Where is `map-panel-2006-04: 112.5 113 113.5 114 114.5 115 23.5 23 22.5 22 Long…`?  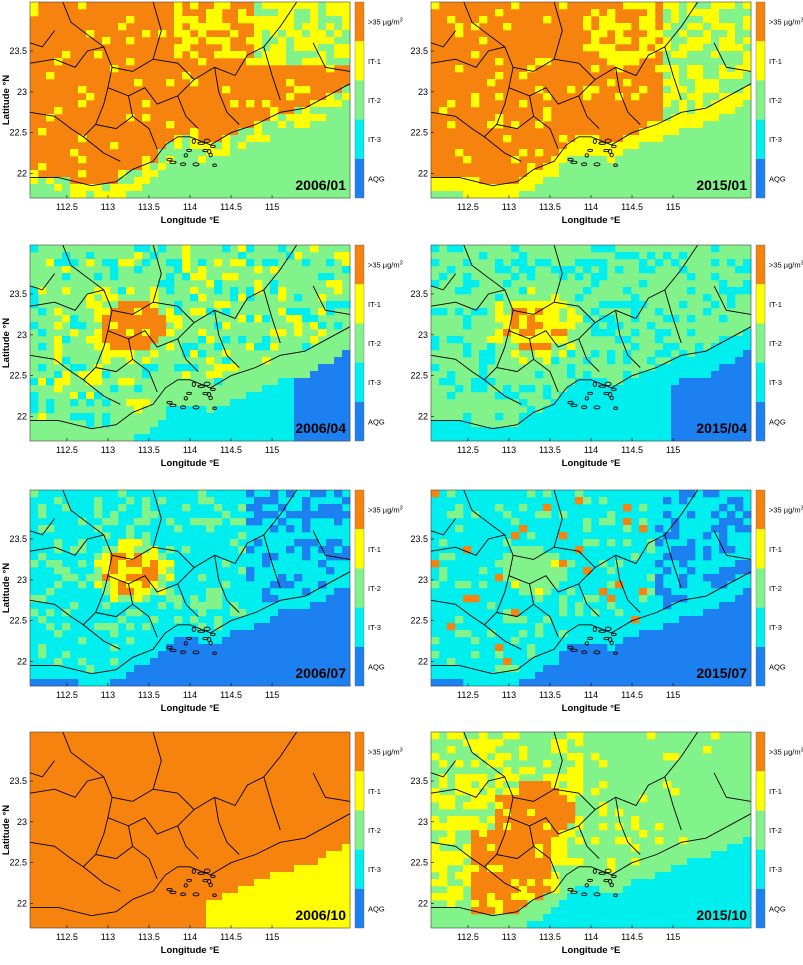
map-panel-2006-04: 112.5 113 113.5 114 114.5 115 23.5 23 22.5 22 Long… is located at coordinates (201, 360).